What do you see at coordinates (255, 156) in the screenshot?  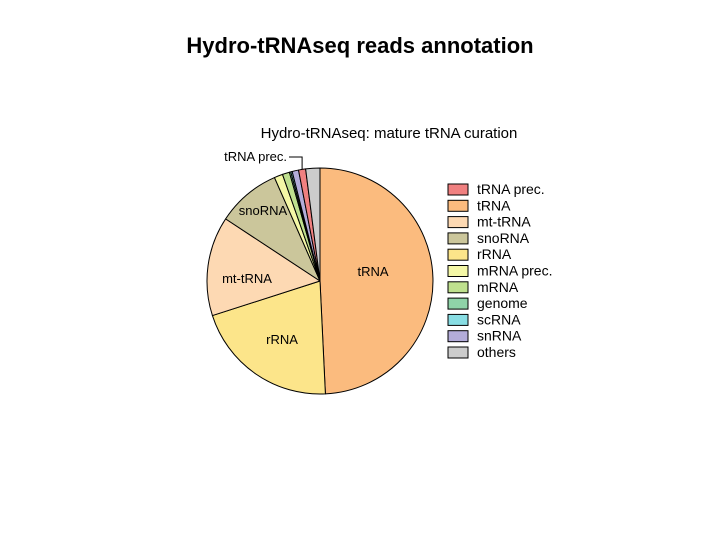 I see `slice-label-trna-prec: tRNA prec.` at bounding box center [255, 156].